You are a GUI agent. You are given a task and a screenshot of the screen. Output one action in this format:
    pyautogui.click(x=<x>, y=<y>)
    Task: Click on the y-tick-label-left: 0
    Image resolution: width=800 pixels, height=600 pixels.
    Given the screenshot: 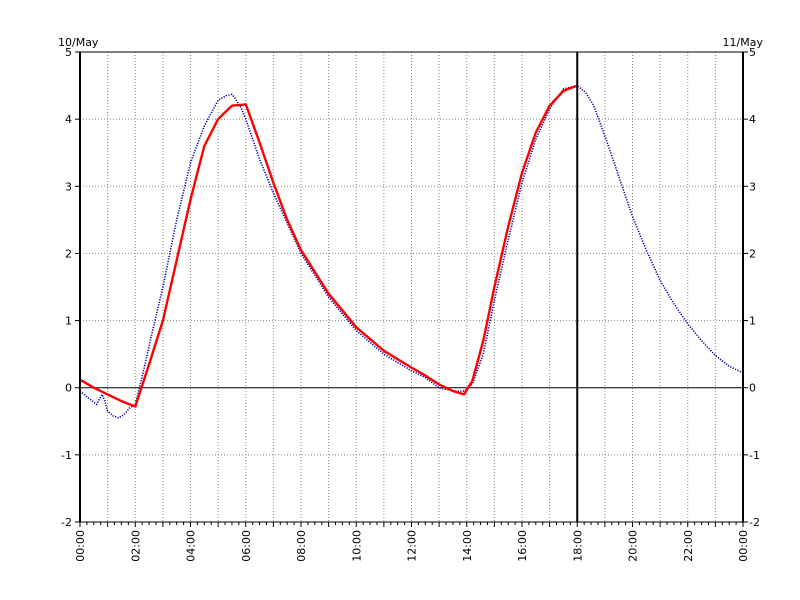 What is the action you would take?
    pyautogui.click(x=68, y=388)
    